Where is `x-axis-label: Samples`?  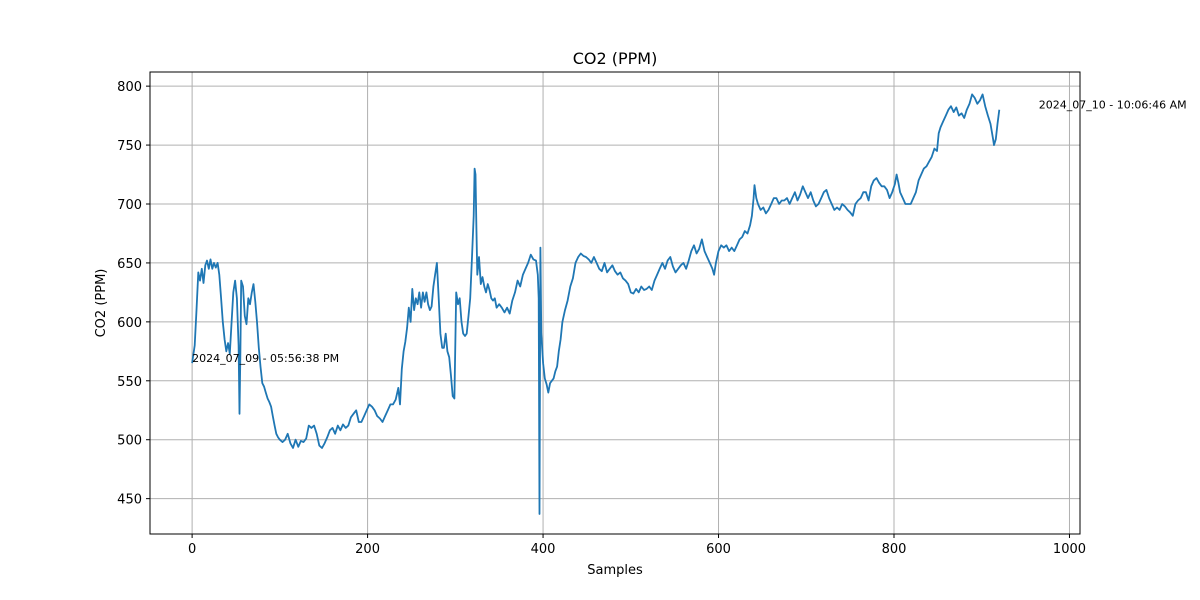 x-axis-label: Samples is located at coordinates (615, 570).